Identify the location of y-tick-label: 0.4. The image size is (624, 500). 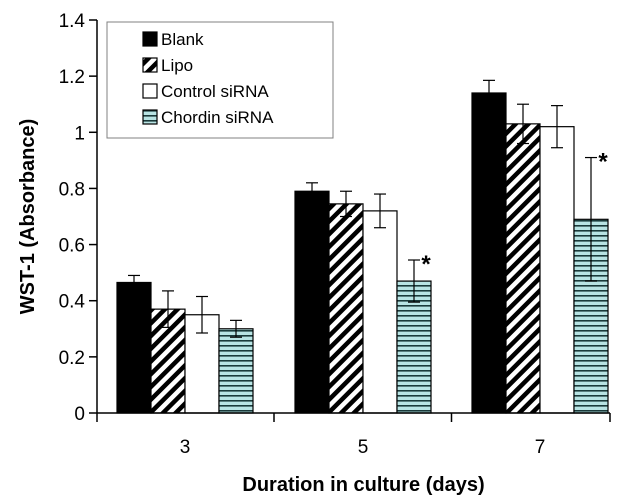
(72, 302).